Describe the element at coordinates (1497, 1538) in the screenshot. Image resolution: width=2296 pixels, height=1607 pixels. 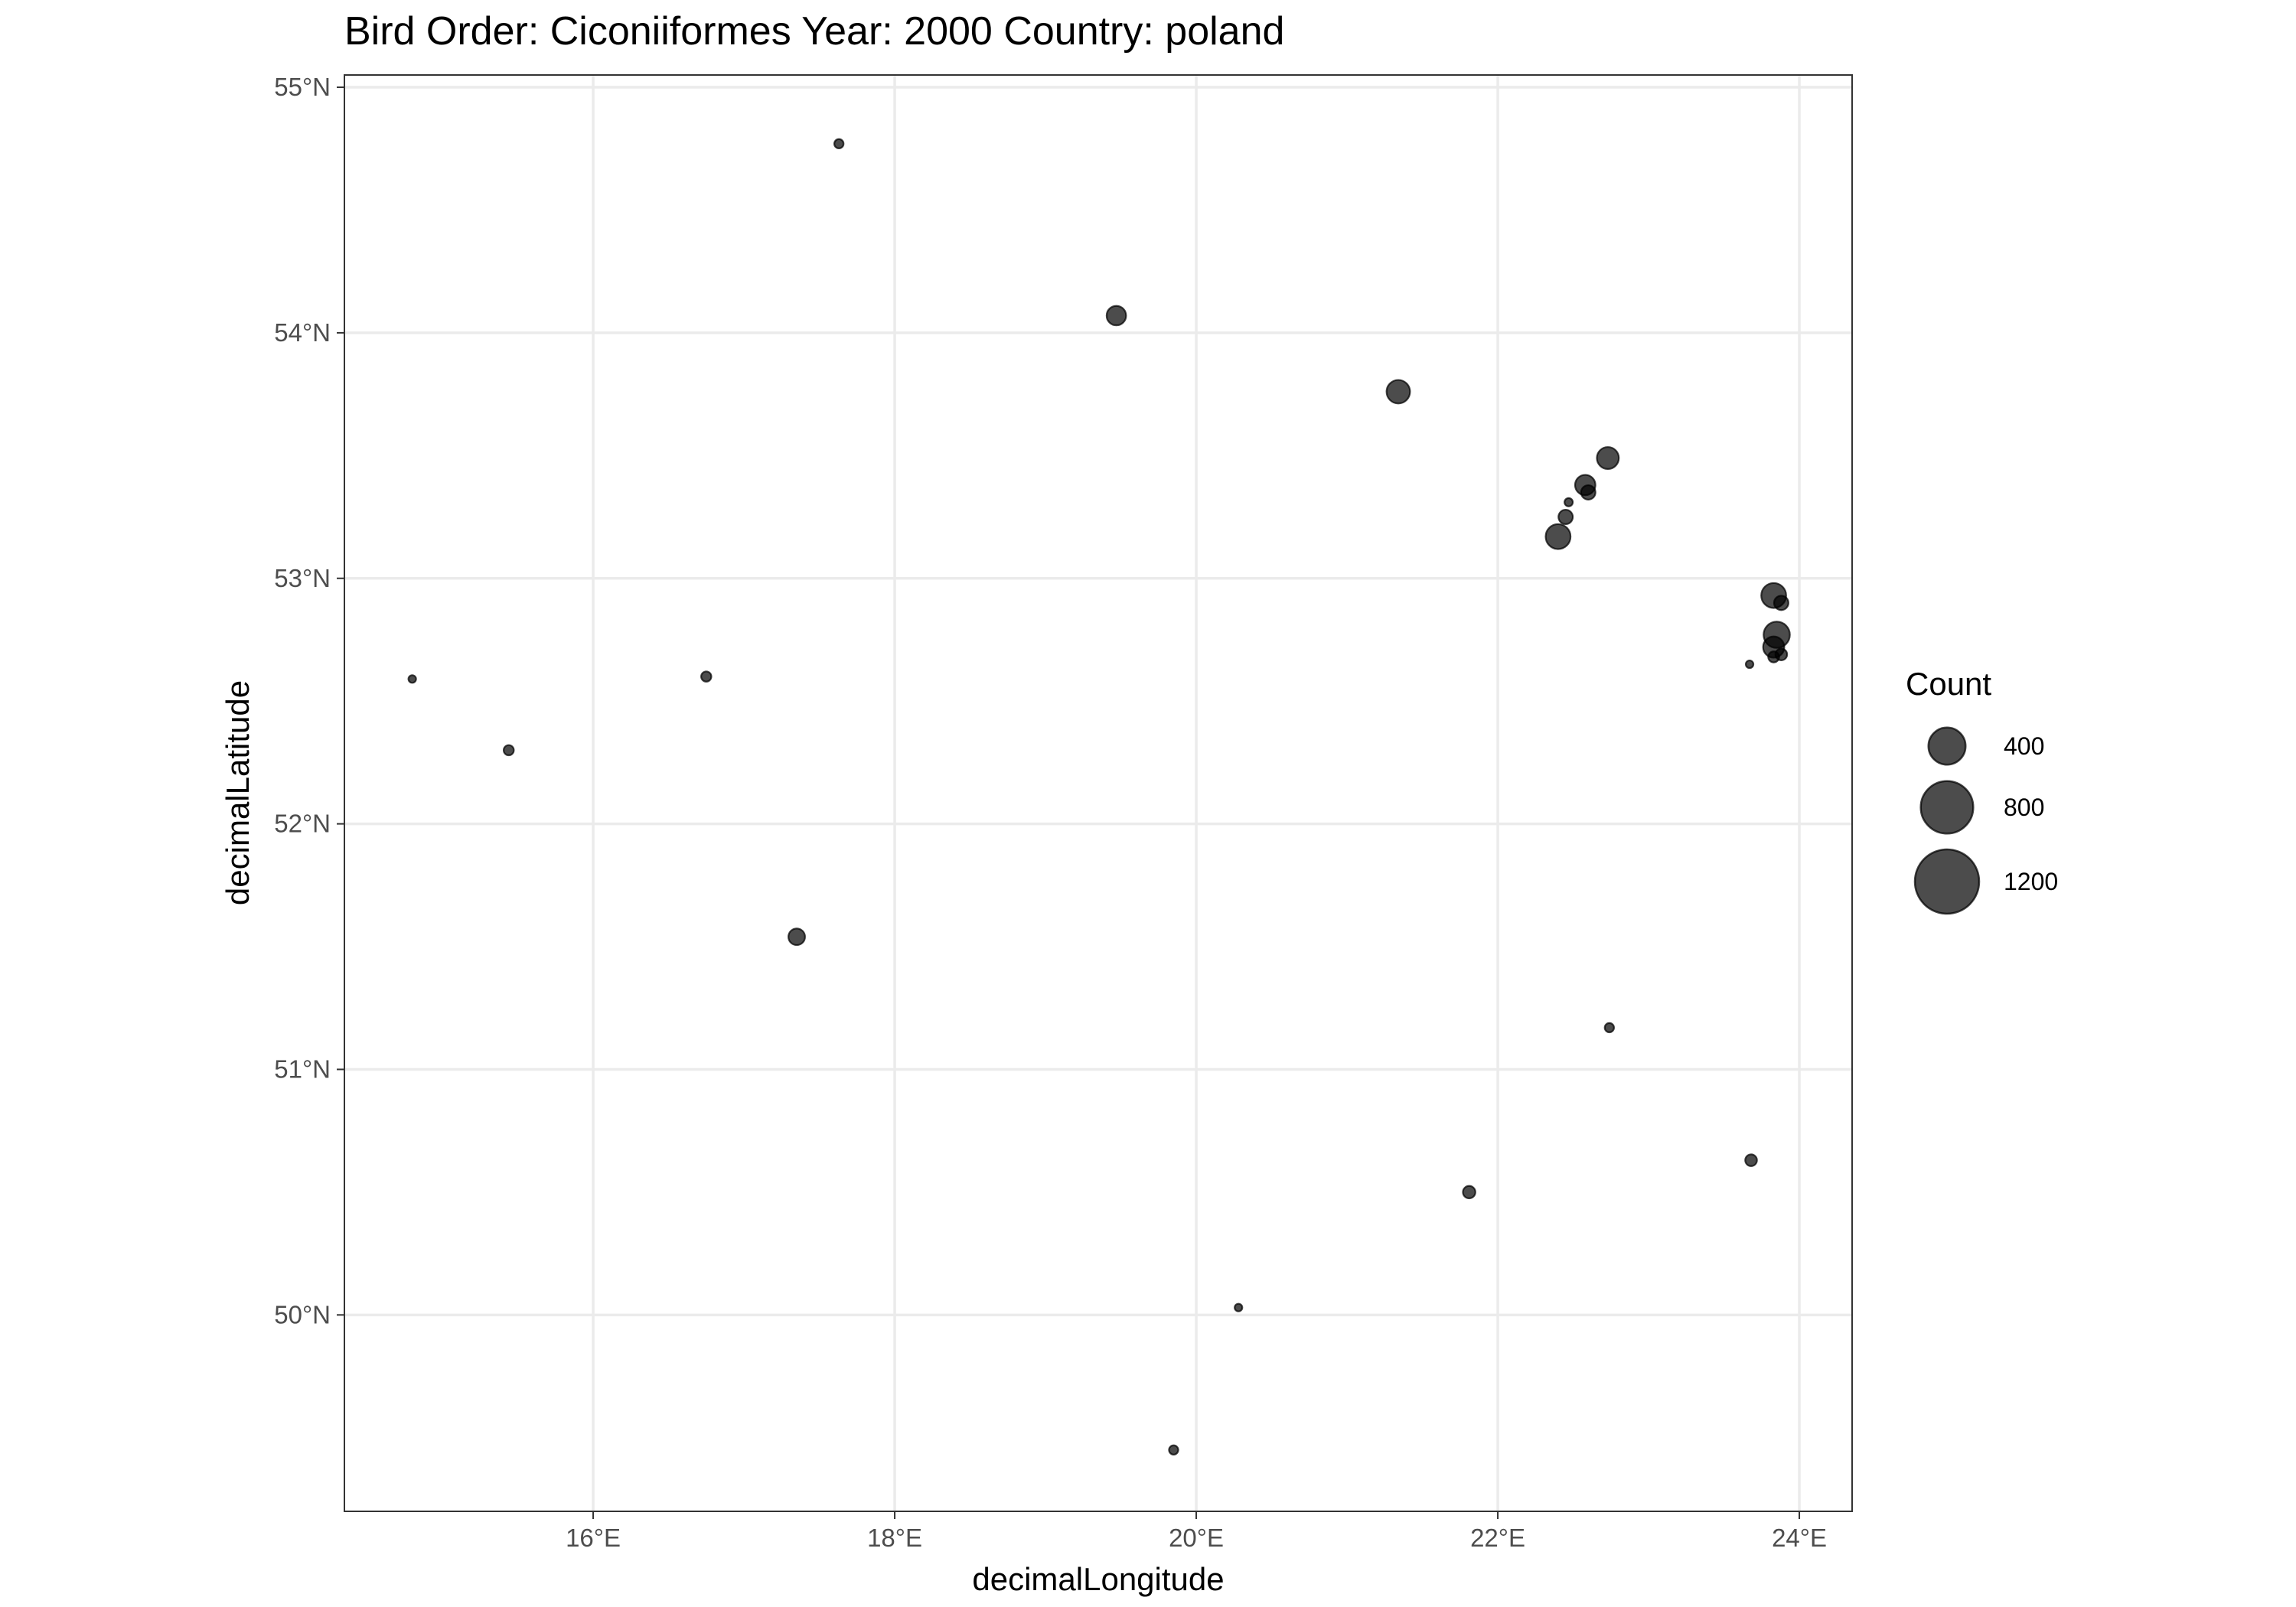
I see `x-tick-label: 22°E` at that location.